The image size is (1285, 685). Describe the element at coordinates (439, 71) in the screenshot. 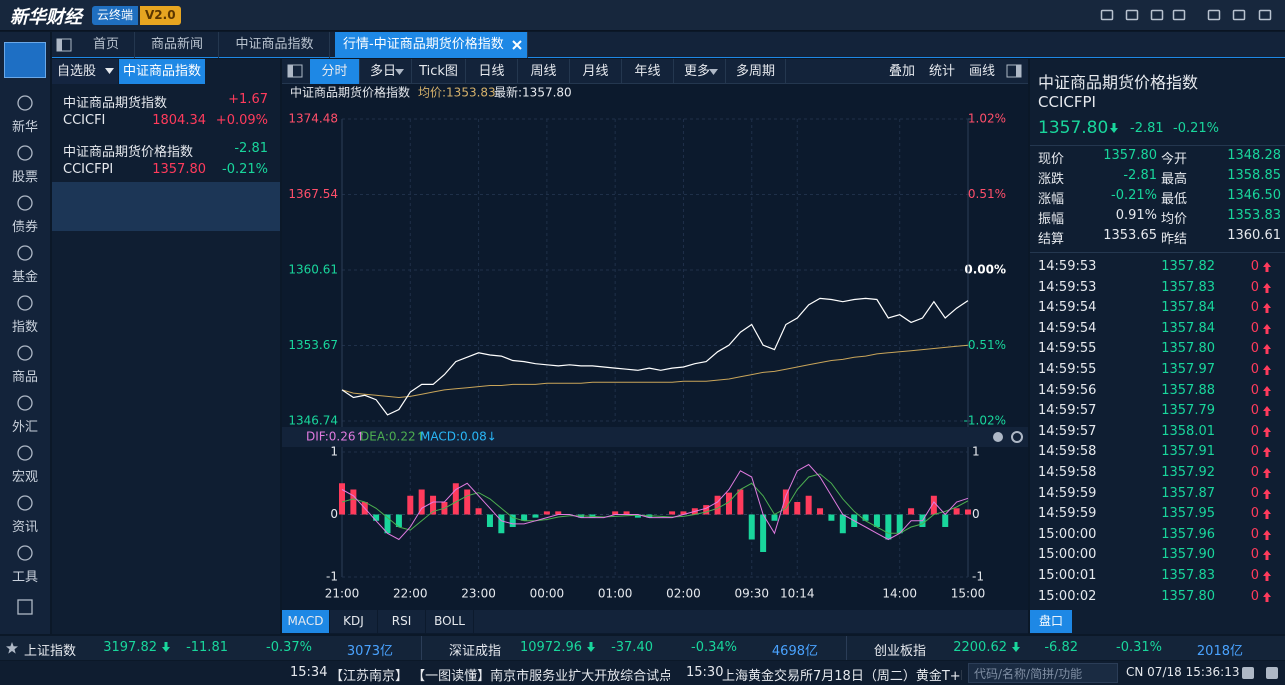

I see `toolbar-button: Tick图` at that location.